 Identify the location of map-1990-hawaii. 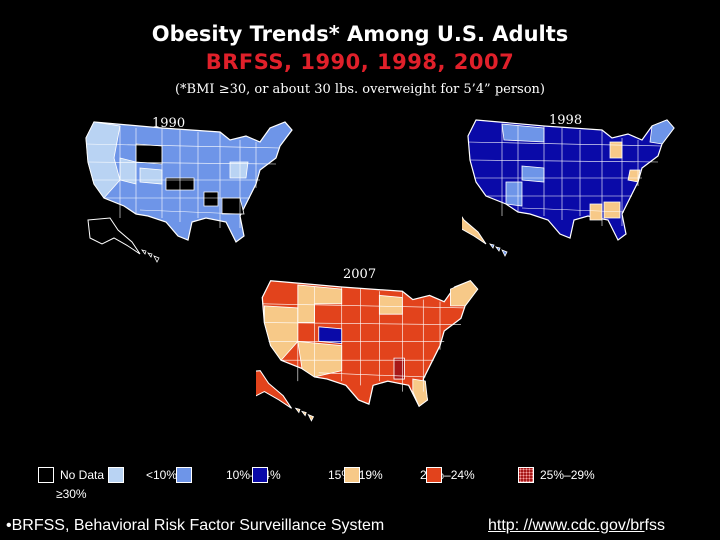
(150, 256).